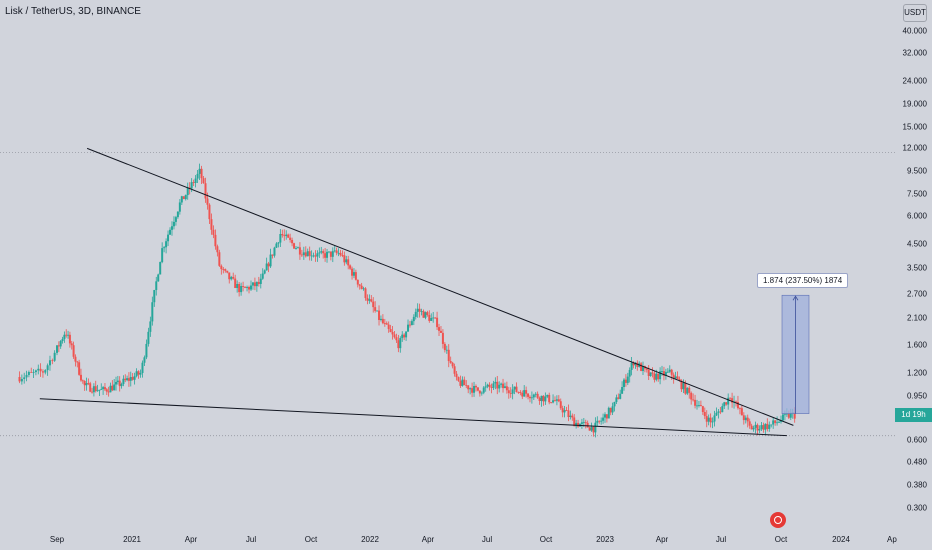  What do you see at coordinates (487, 539) in the screenshot?
I see `time-tick-label: Jul` at bounding box center [487, 539].